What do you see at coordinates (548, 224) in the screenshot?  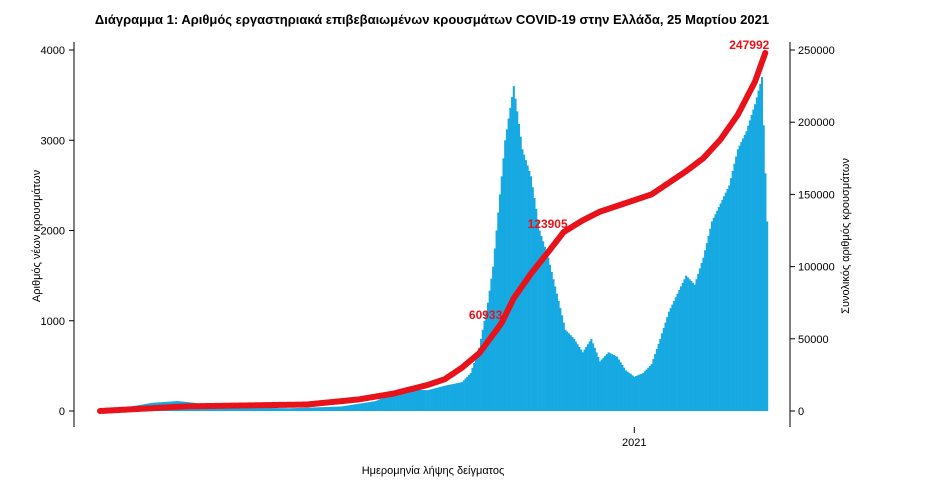 I see `value-annotation: 123905` at bounding box center [548, 224].